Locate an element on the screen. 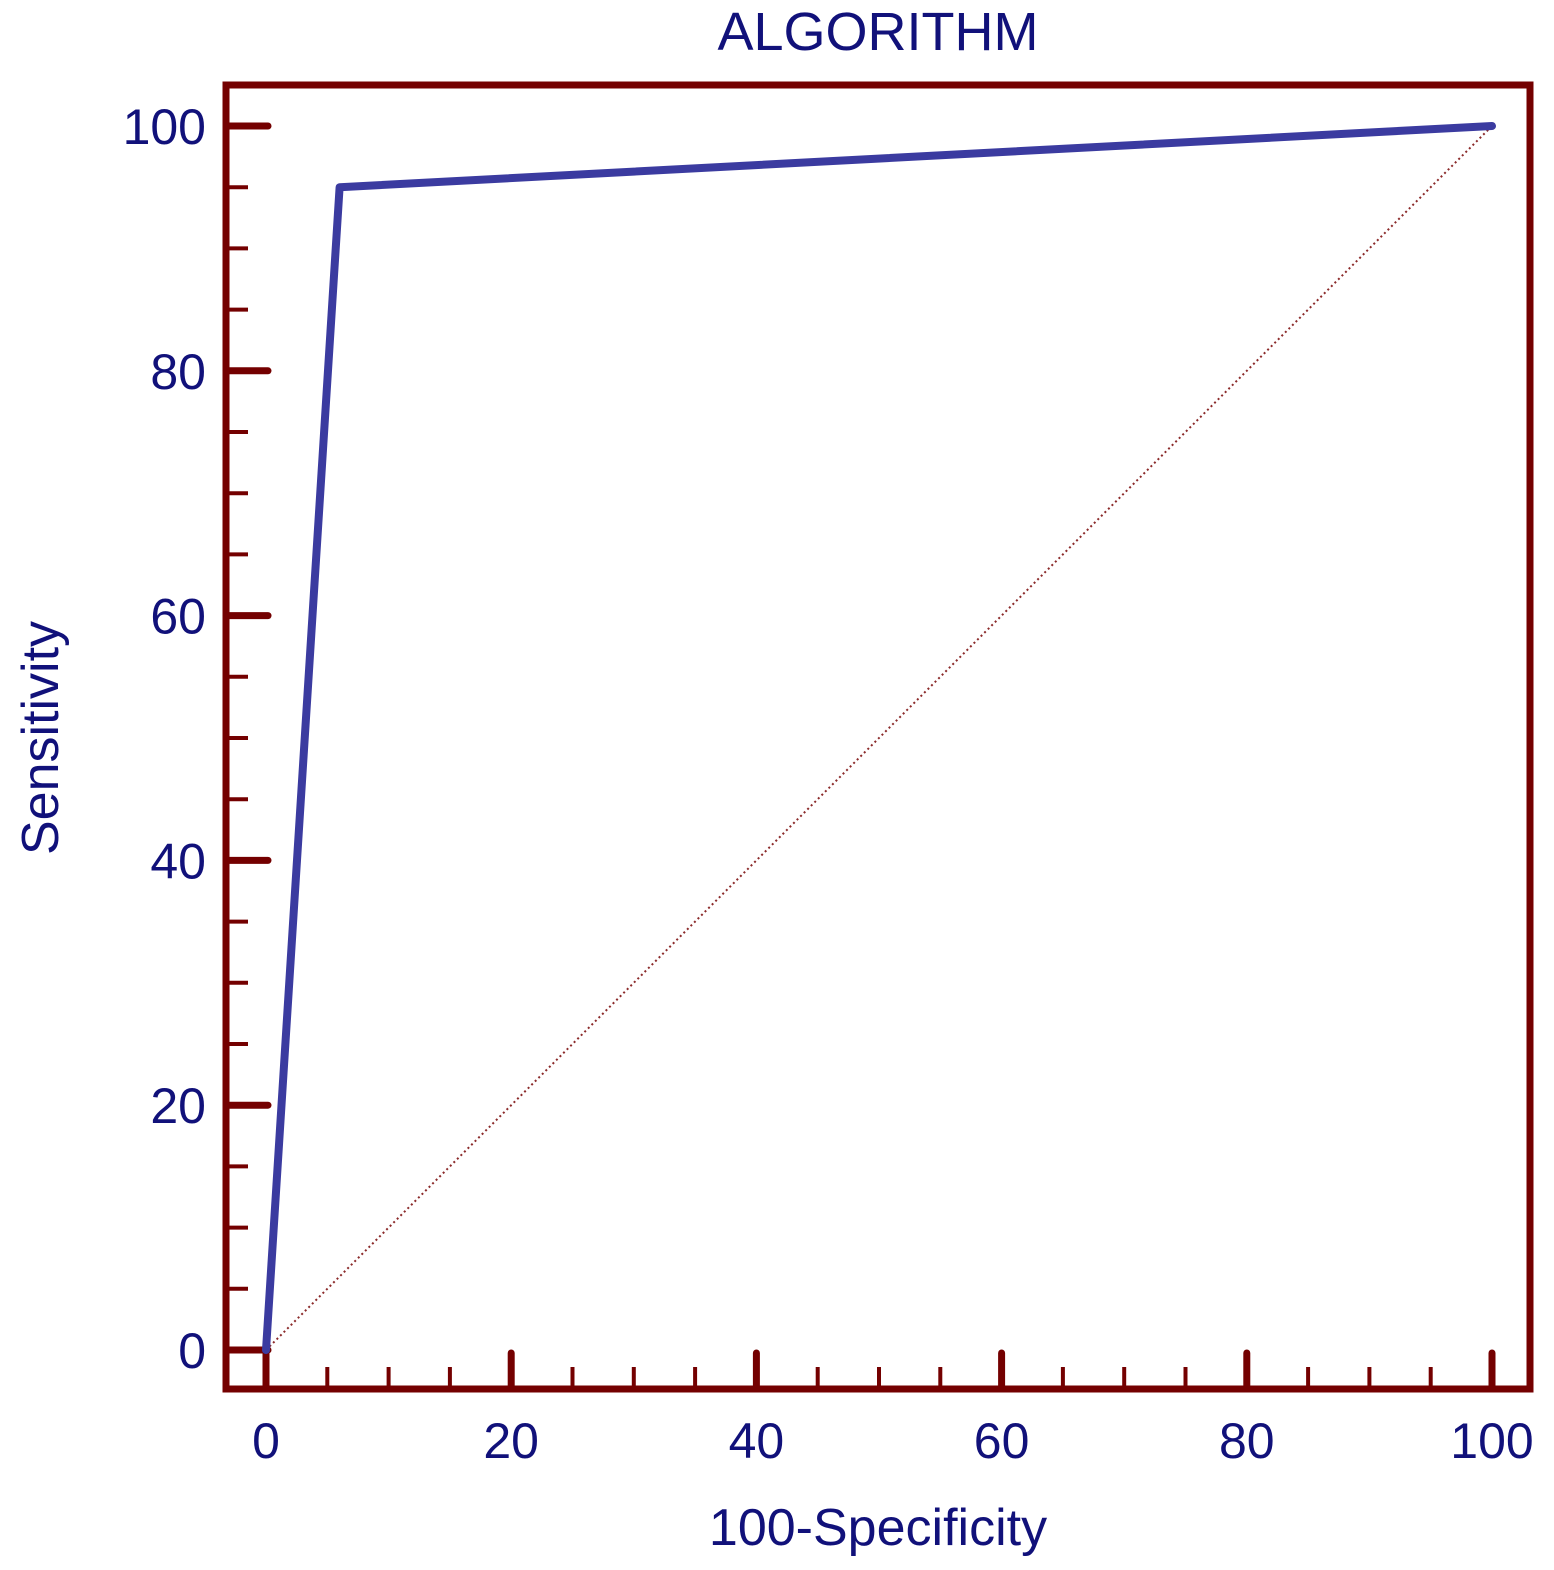 The width and height of the screenshot is (1554, 1570). x-tick-label: 80 is located at coordinates (1247, 1441).